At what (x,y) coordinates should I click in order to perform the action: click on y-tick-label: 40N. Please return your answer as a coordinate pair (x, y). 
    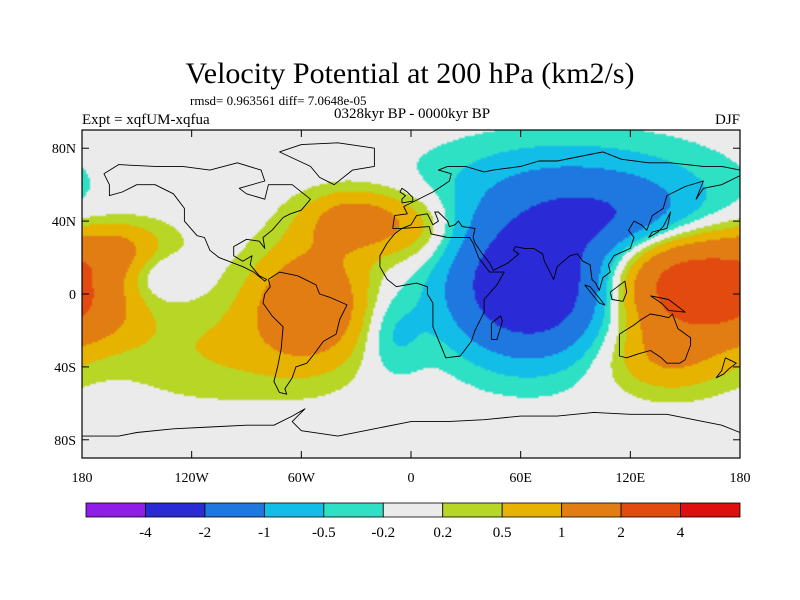
    Looking at the image, I should click on (64, 222).